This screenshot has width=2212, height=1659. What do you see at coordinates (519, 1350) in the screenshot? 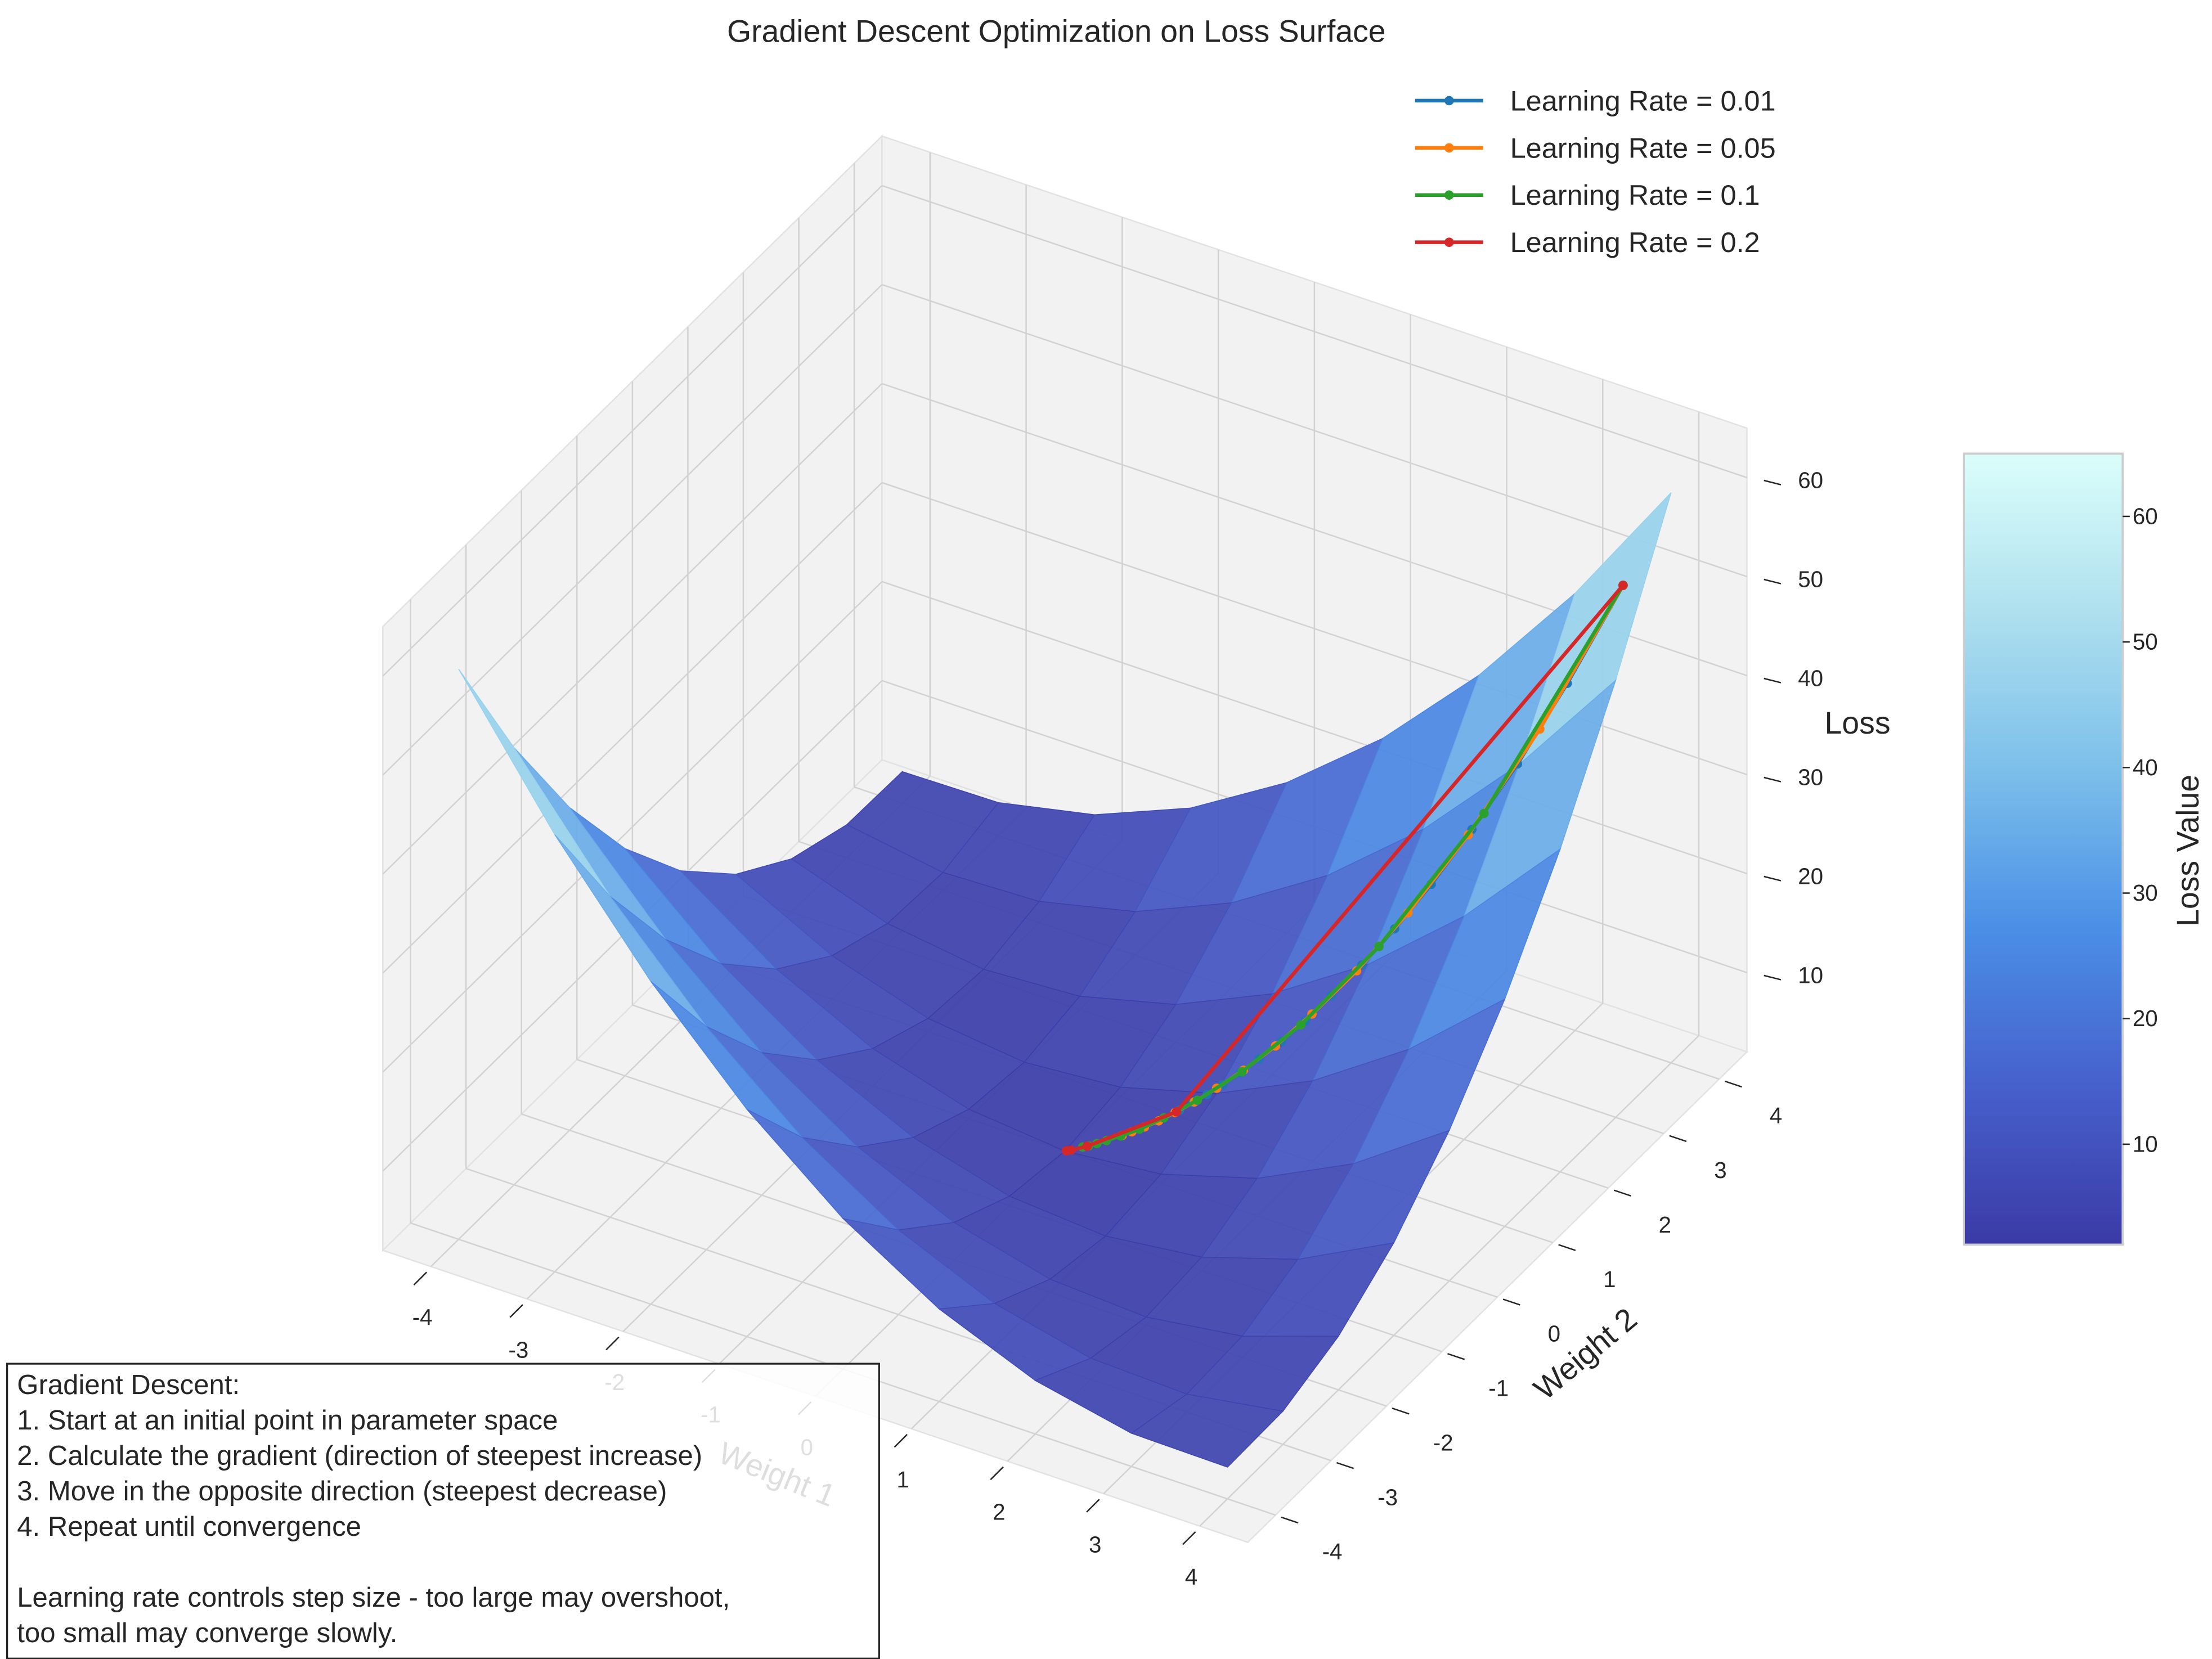
I see `x-tick-label: -3` at bounding box center [519, 1350].